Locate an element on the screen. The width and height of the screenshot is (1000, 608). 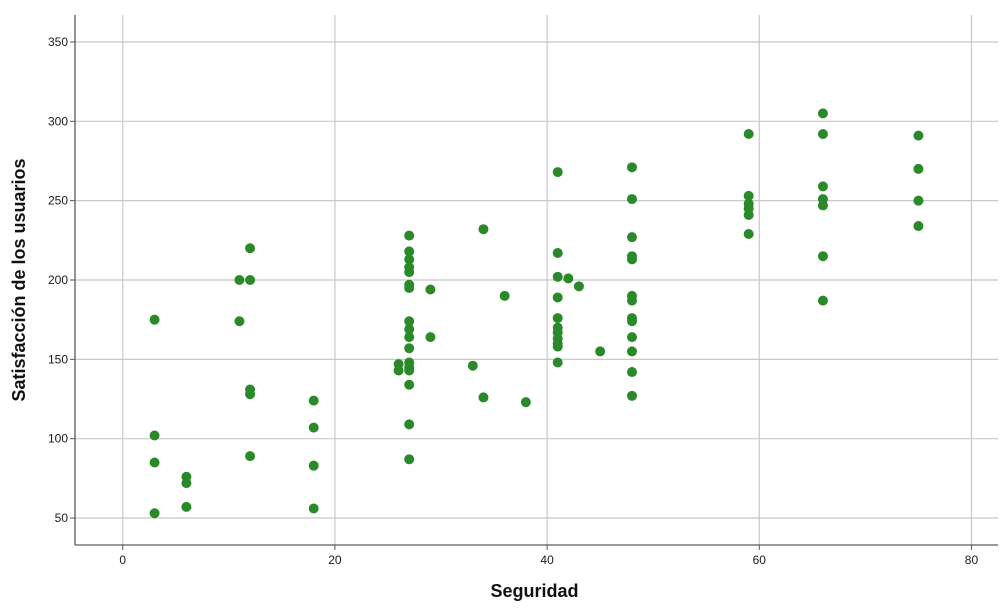
y-tick-label: 350 is located at coordinates (58, 42).